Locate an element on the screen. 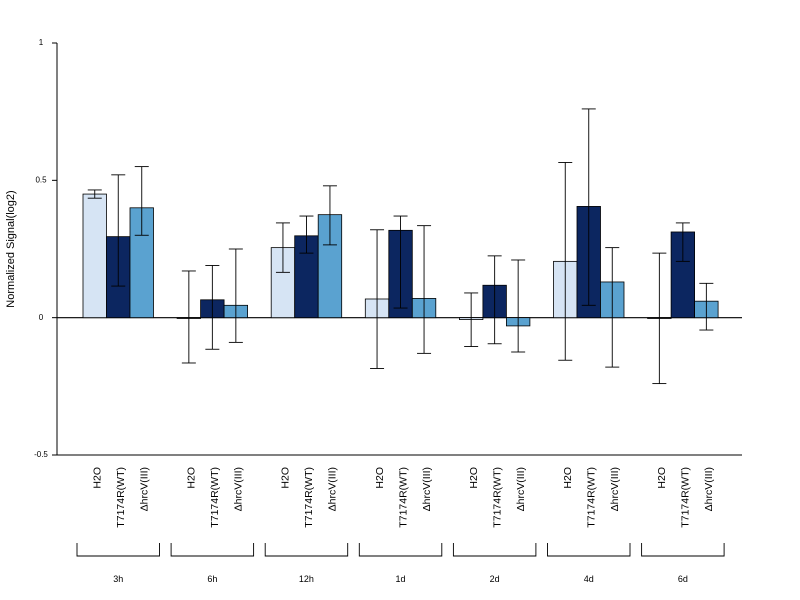 The width and height of the screenshot is (800, 600). bar is located at coordinates (94, 256).